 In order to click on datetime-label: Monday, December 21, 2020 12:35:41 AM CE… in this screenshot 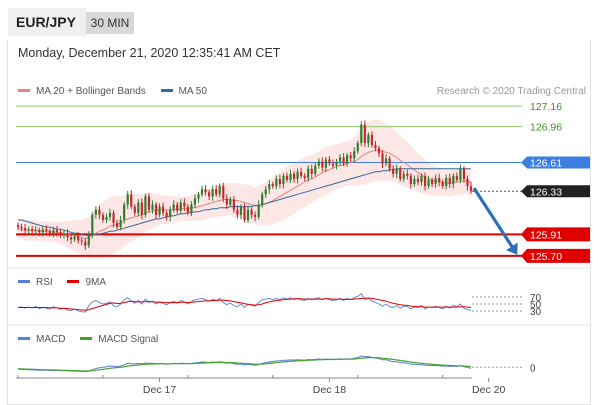, I will do `click(149, 53)`.